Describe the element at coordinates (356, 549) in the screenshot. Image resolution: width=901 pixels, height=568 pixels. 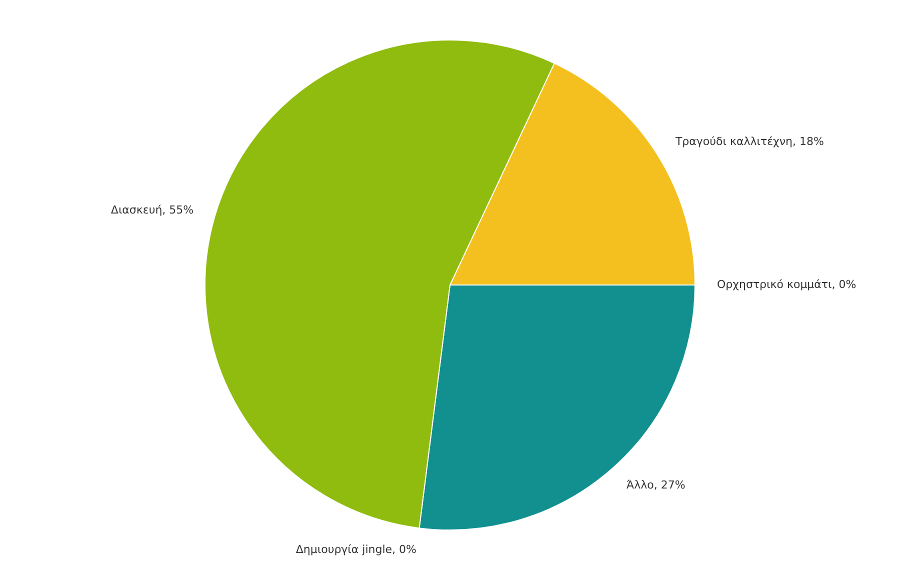
I see `category-label: Δημιουργία jingle, 0%` at that location.